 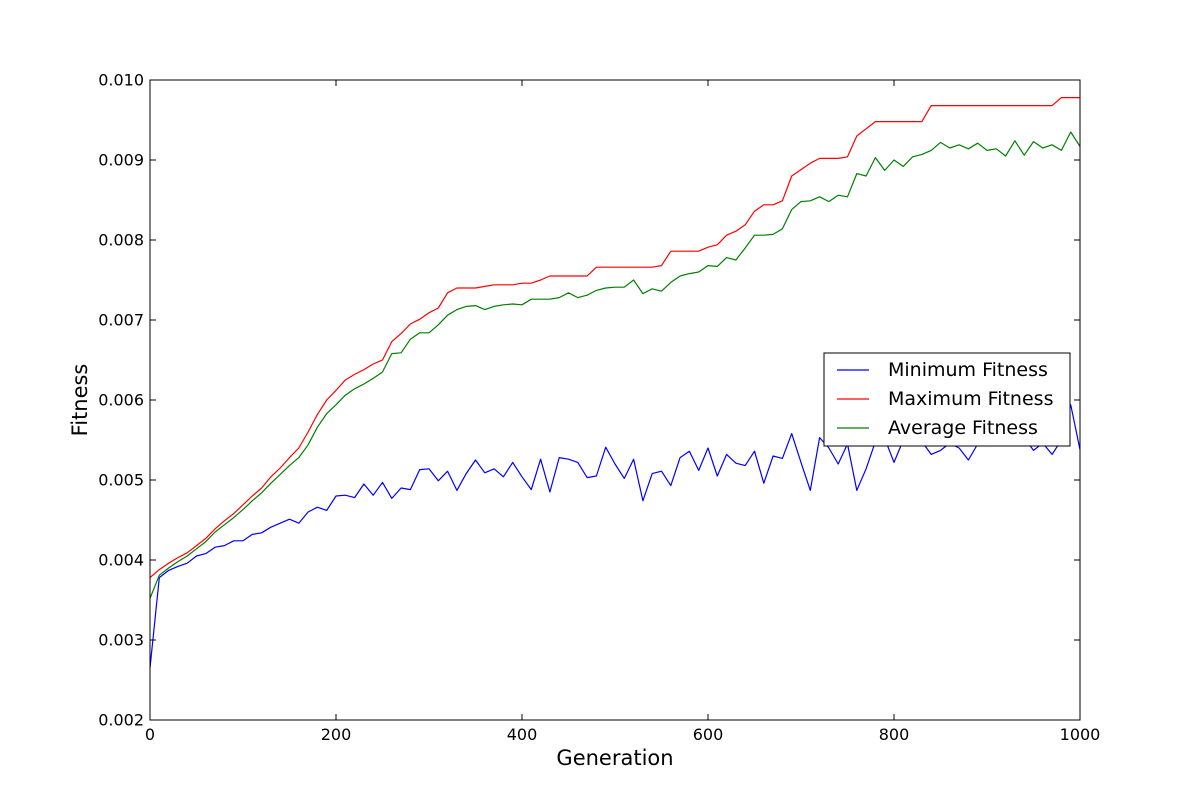 I want to click on y-axis-label: Fitness, so click(x=80, y=400).